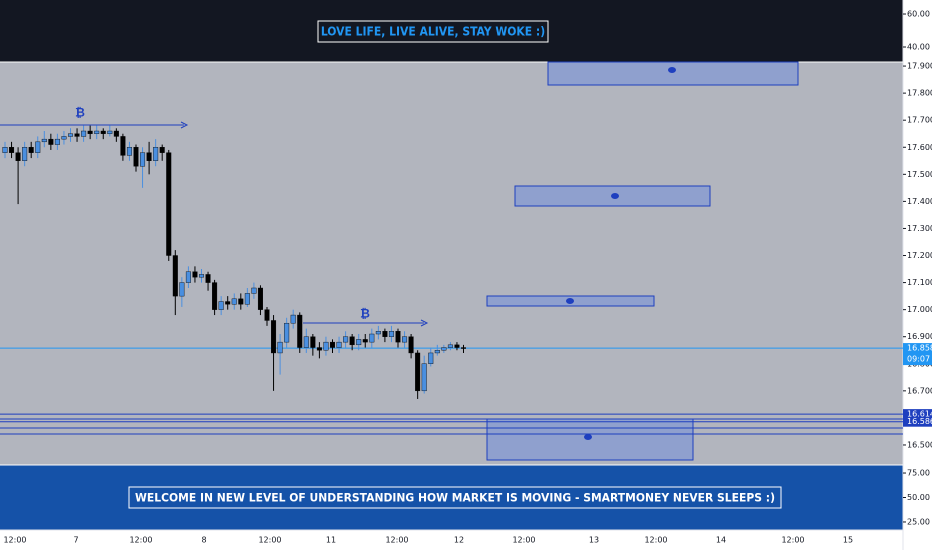 The height and width of the screenshot is (550, 932). What do you see at coordinates (919, 66) in the screenshot?
I see `y-tick-label: 17.900` at bounding box center [919, 66].